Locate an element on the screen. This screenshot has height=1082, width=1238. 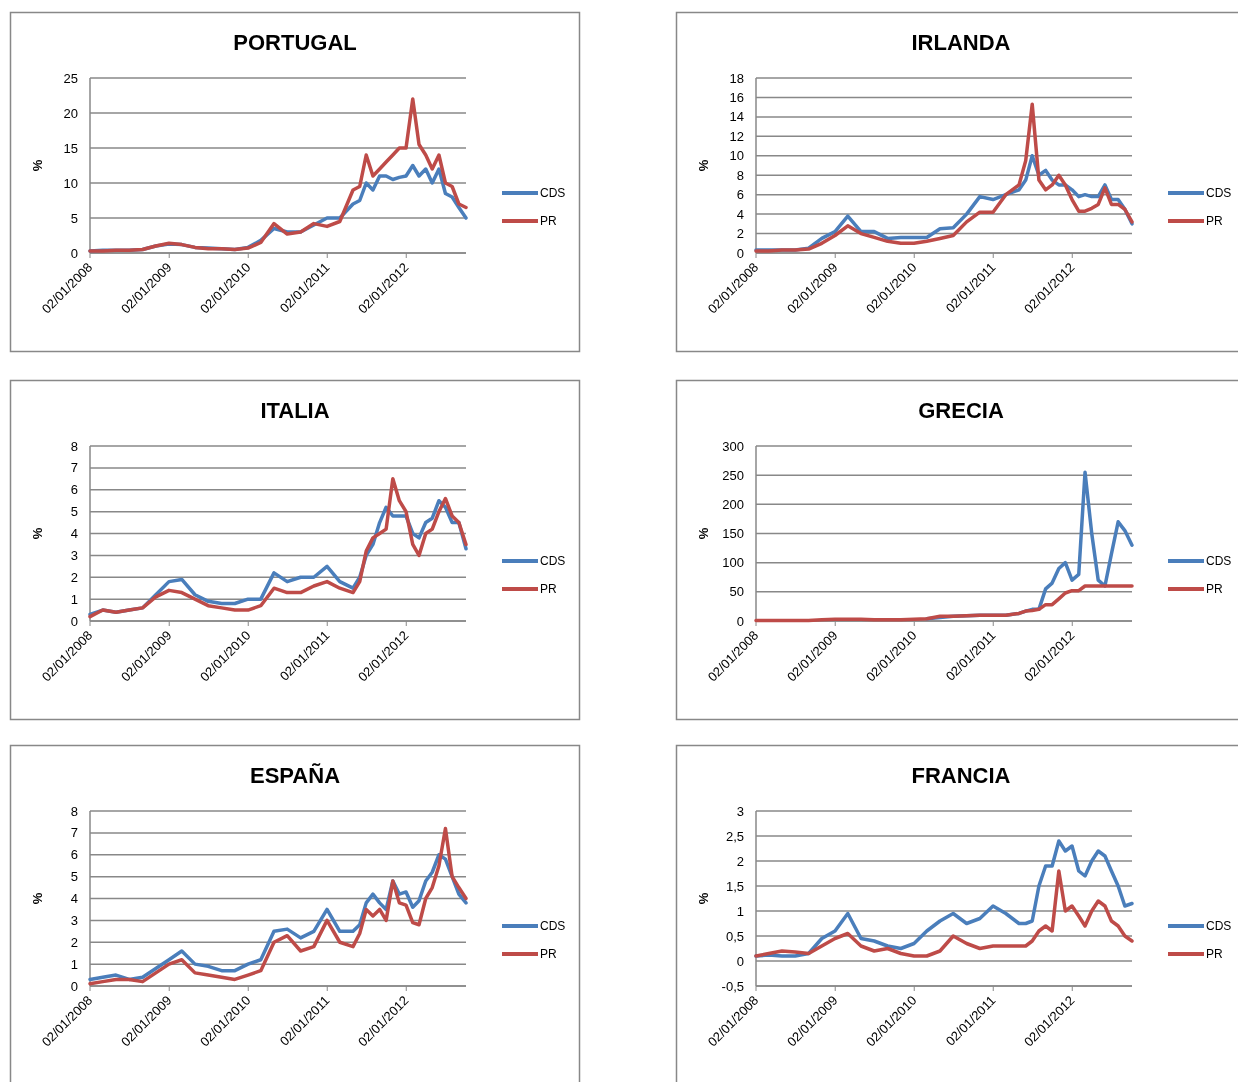
y-tick-label: 14 is located at coordinates (736, 117).